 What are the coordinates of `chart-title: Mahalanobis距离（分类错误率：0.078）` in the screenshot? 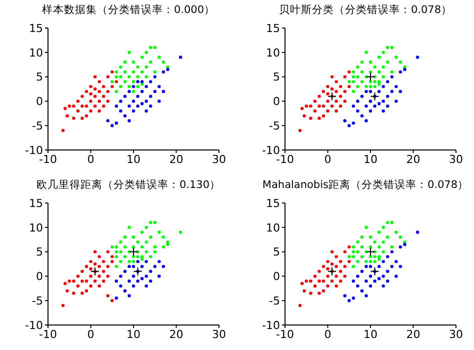 It's located at (365, 185).